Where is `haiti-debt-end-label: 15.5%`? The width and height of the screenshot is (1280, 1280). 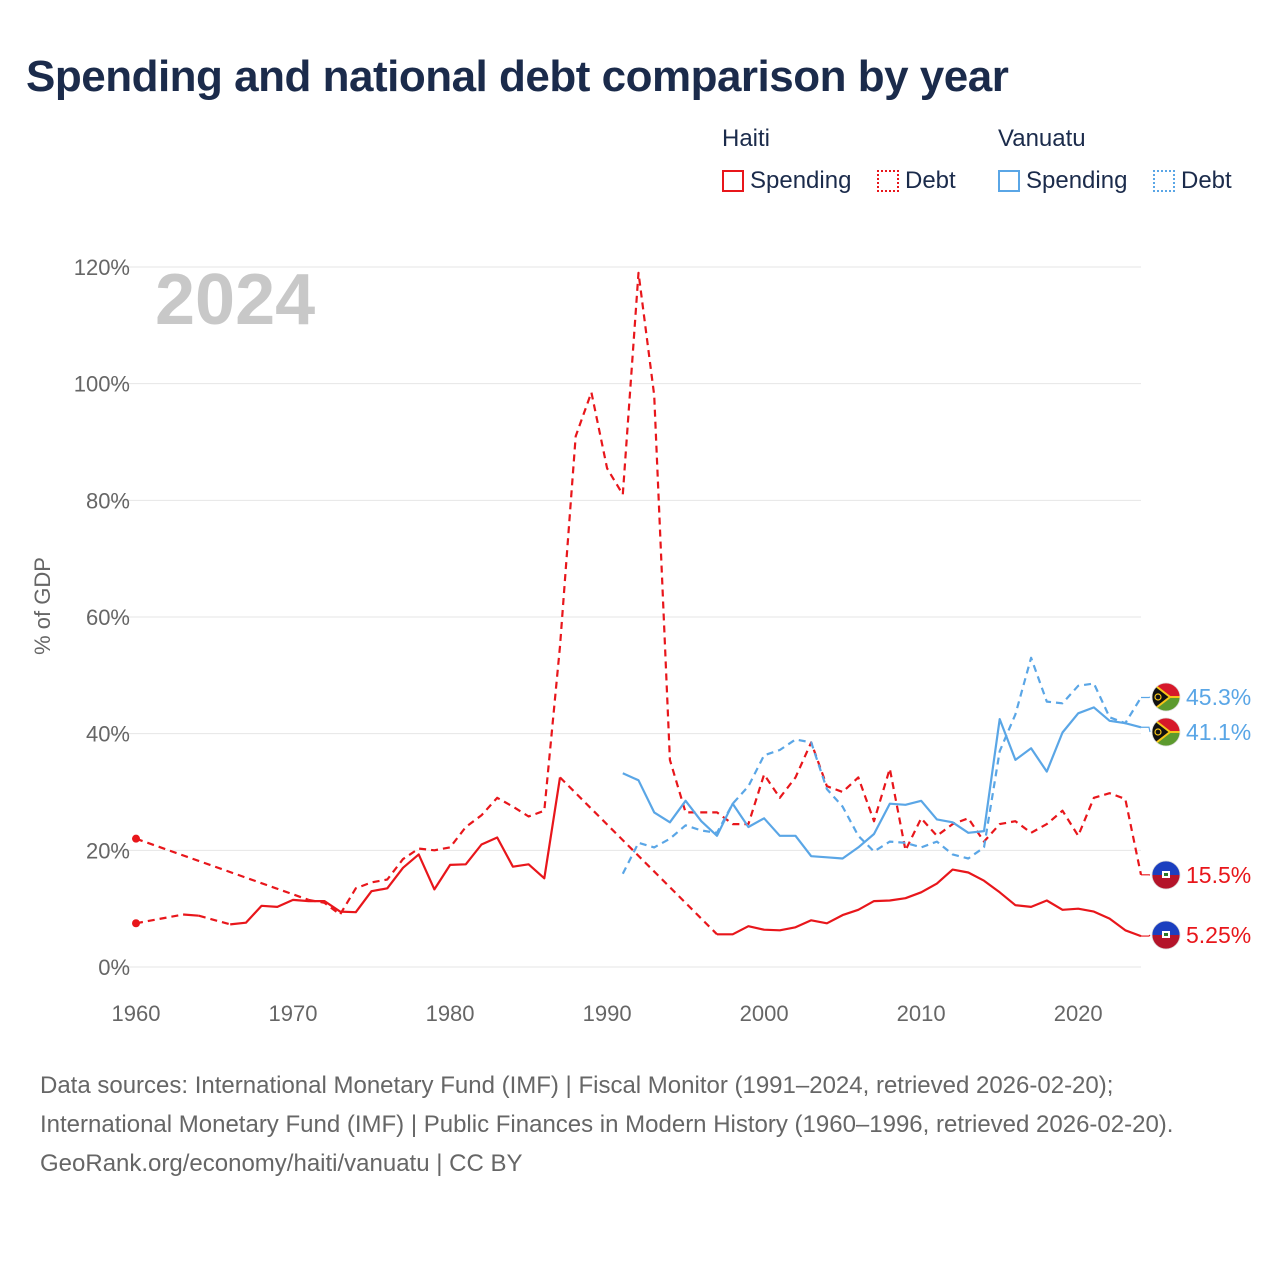 haiti-debt-end-label: 15.5% is located at coordinates (1218, 875).